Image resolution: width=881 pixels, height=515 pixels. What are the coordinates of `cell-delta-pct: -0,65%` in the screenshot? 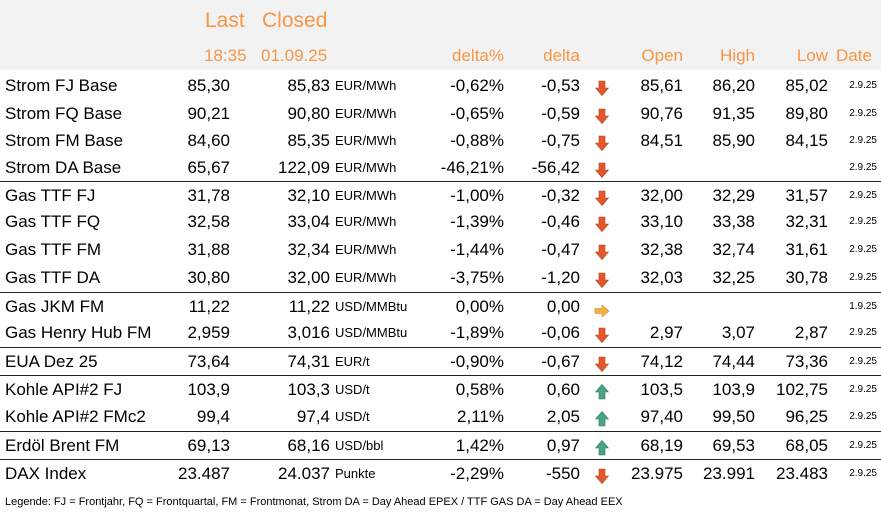 It's located at (477, 113).